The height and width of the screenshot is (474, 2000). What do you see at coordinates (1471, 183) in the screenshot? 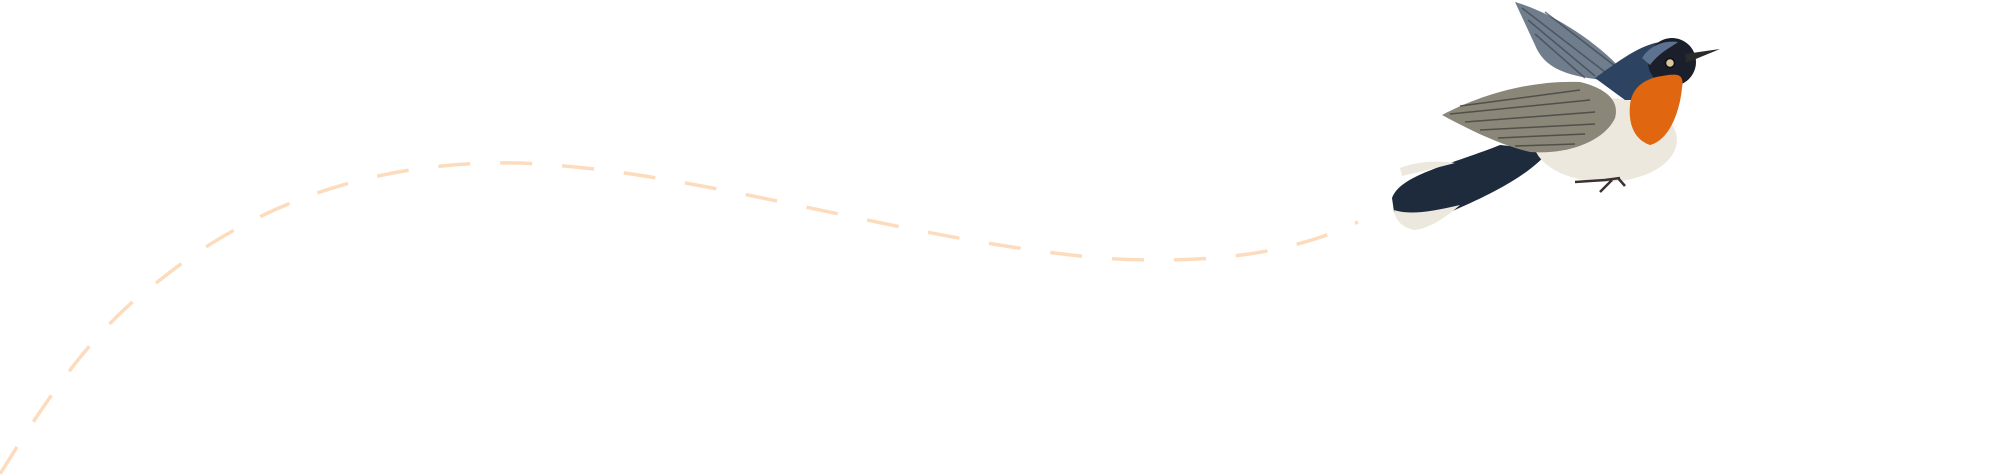
I see `bird-tail` at bounding box center [1471, 183].